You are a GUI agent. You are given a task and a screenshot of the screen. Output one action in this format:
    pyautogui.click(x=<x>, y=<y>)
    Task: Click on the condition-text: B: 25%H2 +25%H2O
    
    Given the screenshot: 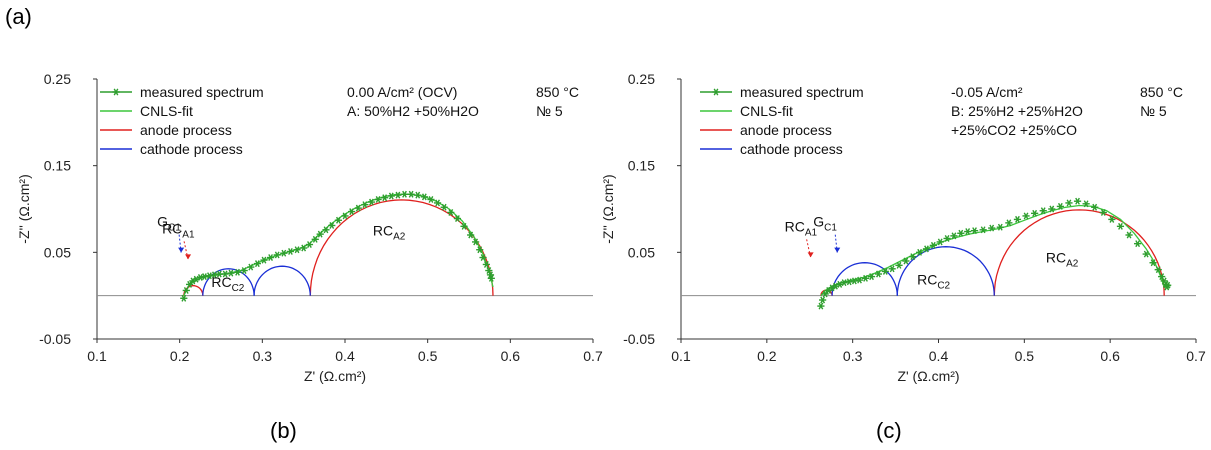 What is the action you would take?
    pyautogui.click(x=1017, y=111)
    